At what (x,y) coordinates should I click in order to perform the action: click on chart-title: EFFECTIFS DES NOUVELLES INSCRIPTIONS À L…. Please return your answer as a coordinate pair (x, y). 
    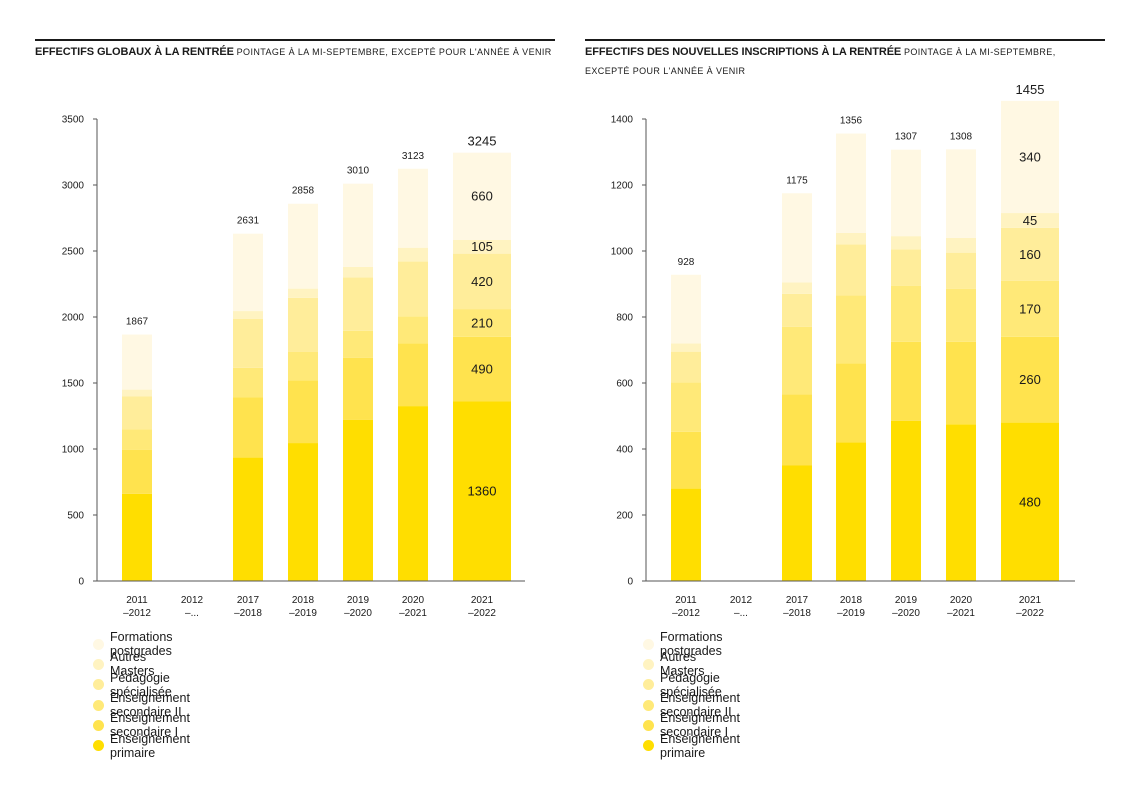
    Looking at the image, I should click on (845, 62).